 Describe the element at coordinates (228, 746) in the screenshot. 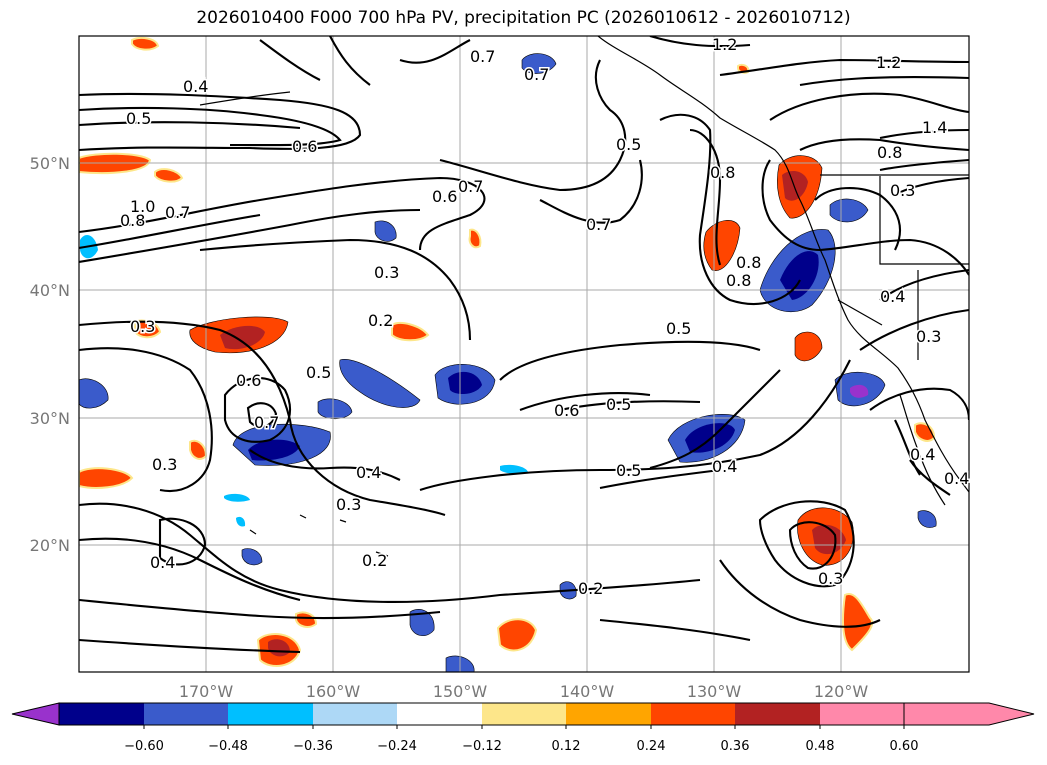

I see `colorbar-tick-label: −0.48` at that location.